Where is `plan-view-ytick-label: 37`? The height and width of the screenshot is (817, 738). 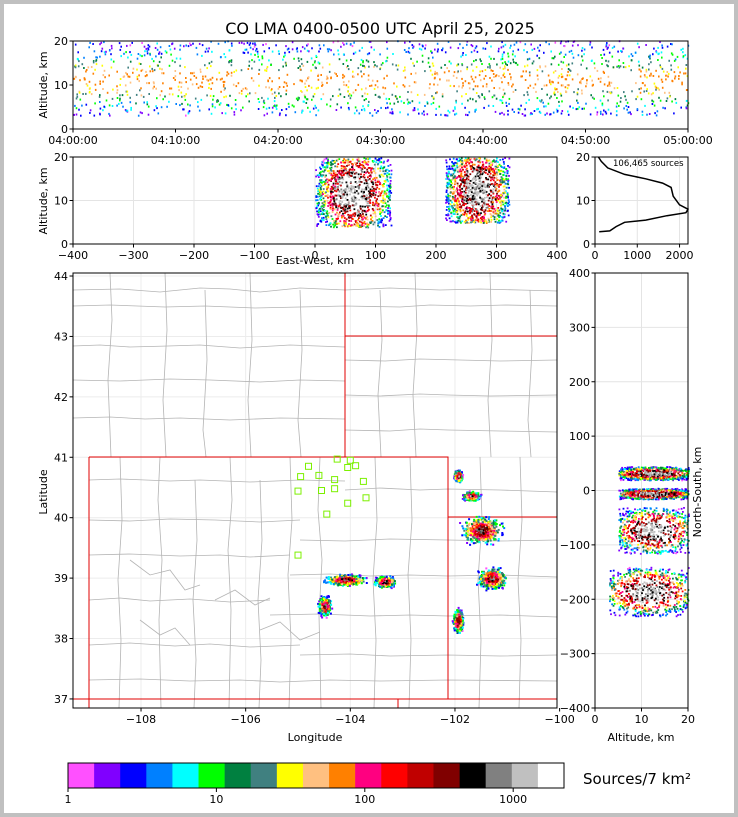
plan-view-ytick-label: 37 is located at coordinates (61, 699).